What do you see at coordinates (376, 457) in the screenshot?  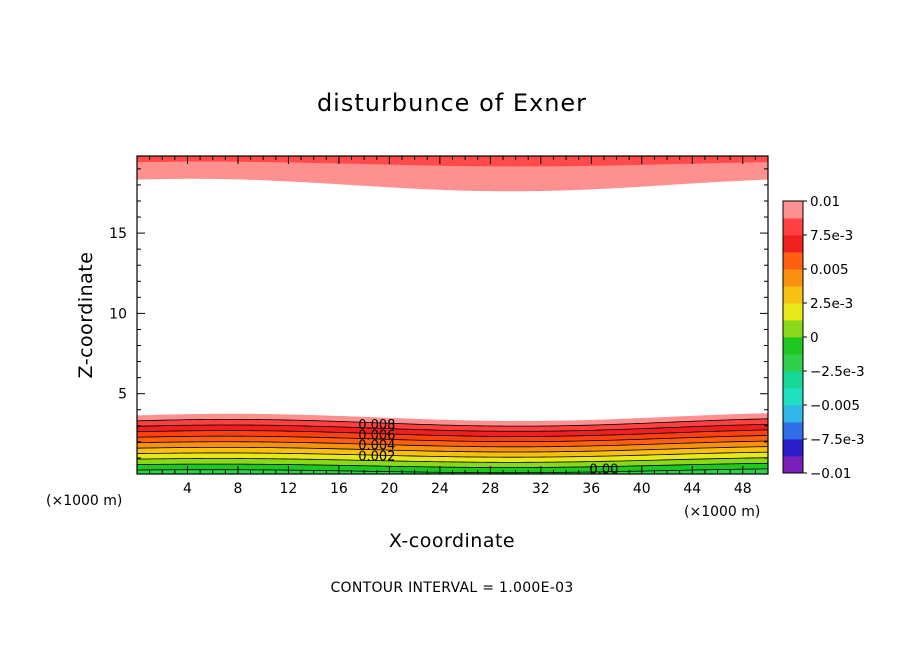 I see `contour-label: 0.002` at bounding box center [376, 457].